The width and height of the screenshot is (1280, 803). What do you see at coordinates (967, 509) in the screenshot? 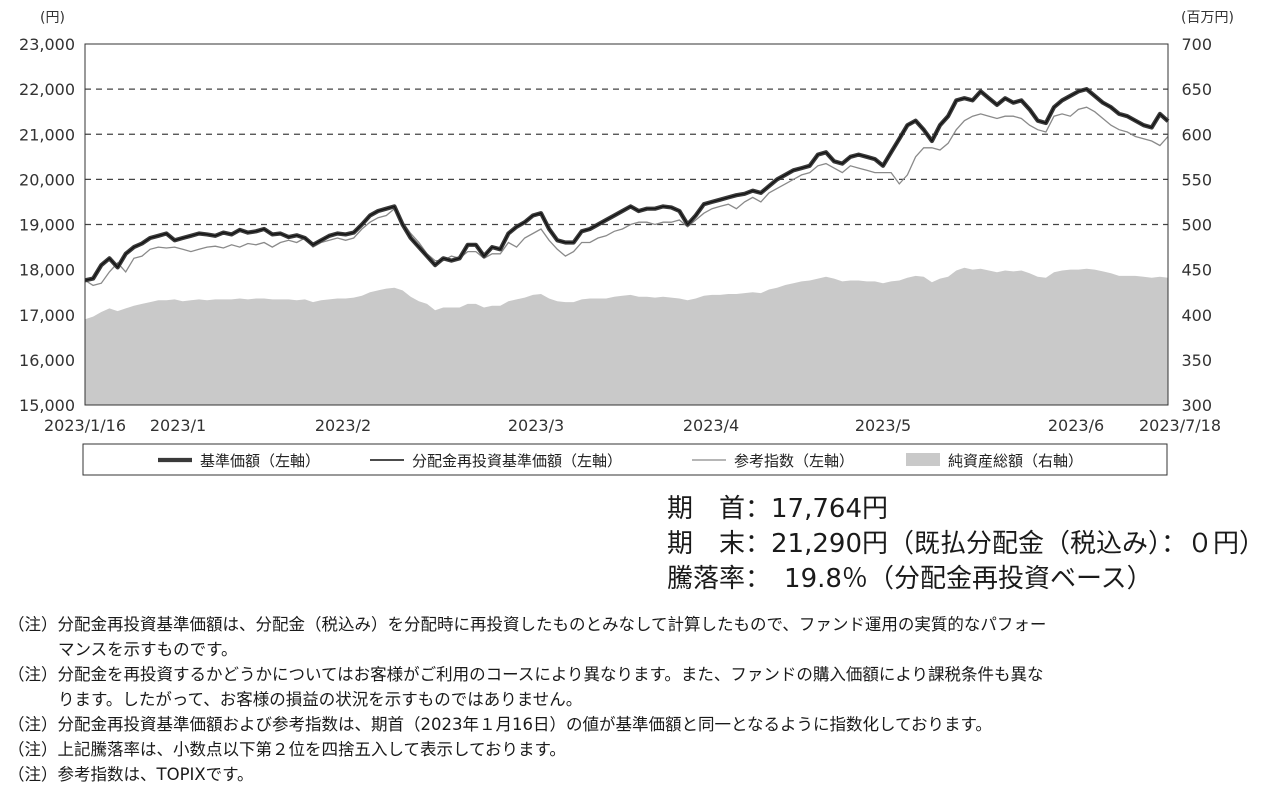
I see `summary-start-row: 期 首：17,764円` at bounding box center [967, 509].